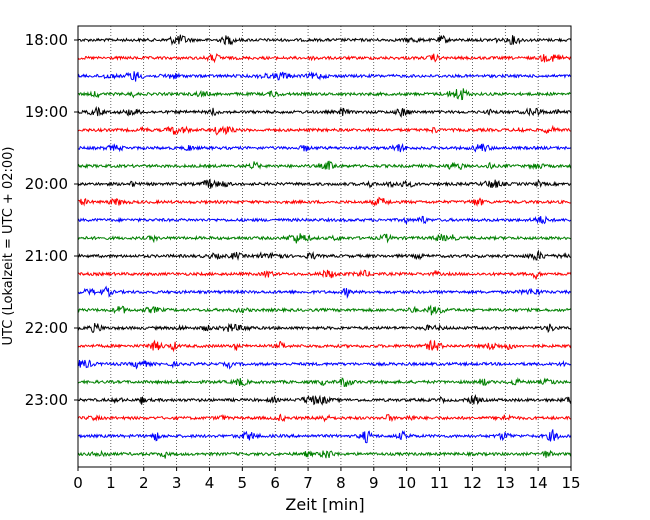 Image resolution: width=650 pixels, height=520 pixels. What do you see at coordinates (275, 483) in the screenshot?
I see `x-tick-label: 6` at bounding box center [275, 483].